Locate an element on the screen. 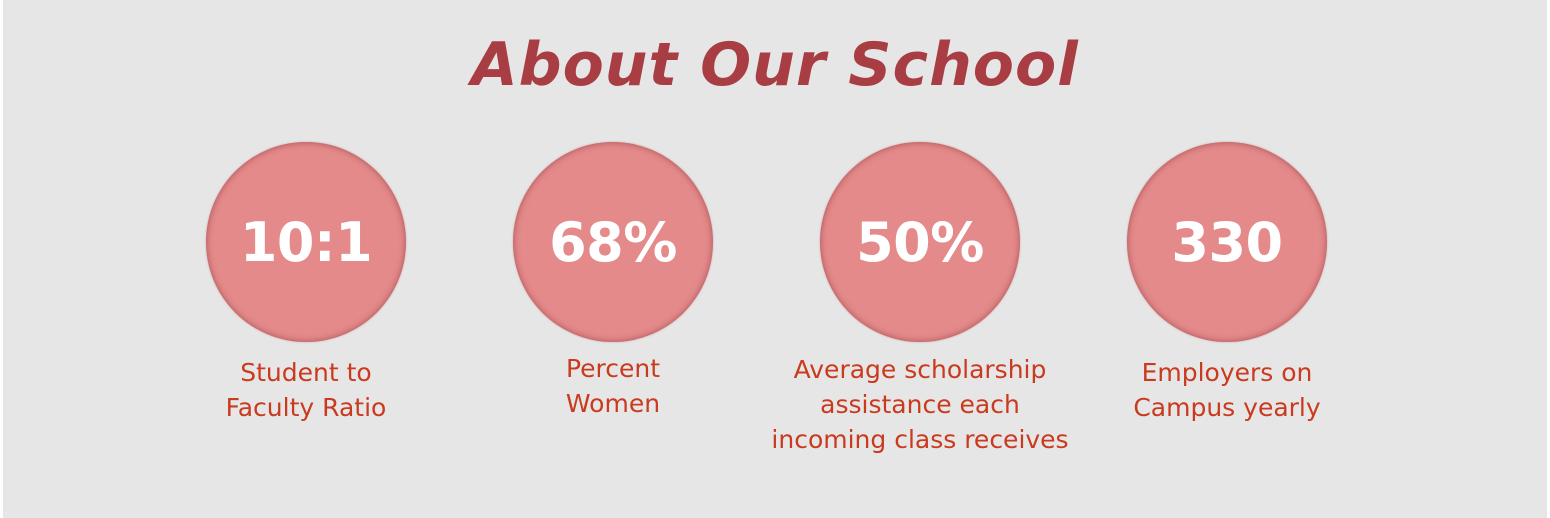  stat-caption: Employers on Campus yearly is located at coordinates (1227, 390).